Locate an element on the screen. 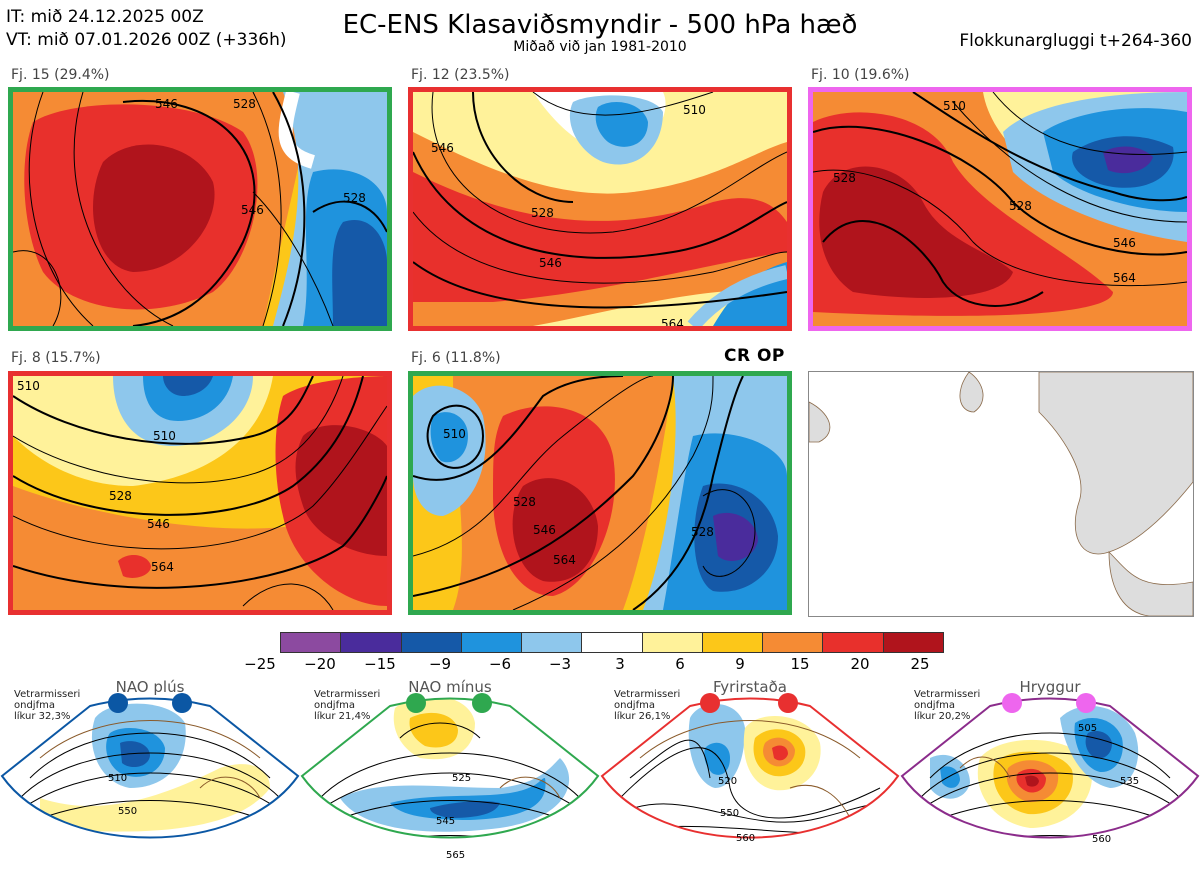 This screenshot has width=1200, height=871. regime-title: Fyrirstaða is located at coordinates (750, 687).